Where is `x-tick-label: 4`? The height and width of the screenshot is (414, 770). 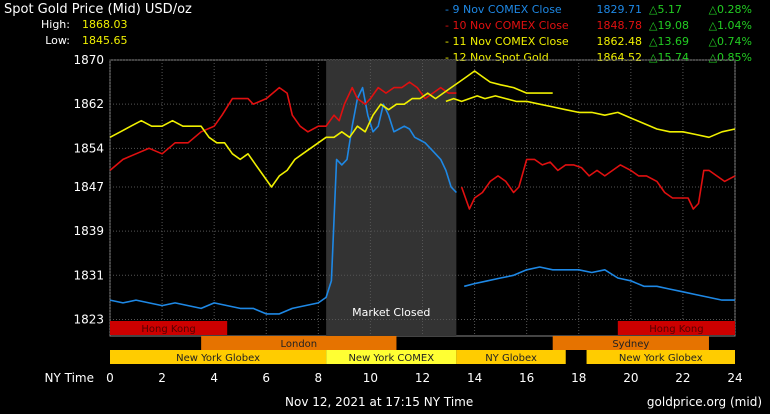
x-tick-label: 4 is located at coordinates (214, 378).